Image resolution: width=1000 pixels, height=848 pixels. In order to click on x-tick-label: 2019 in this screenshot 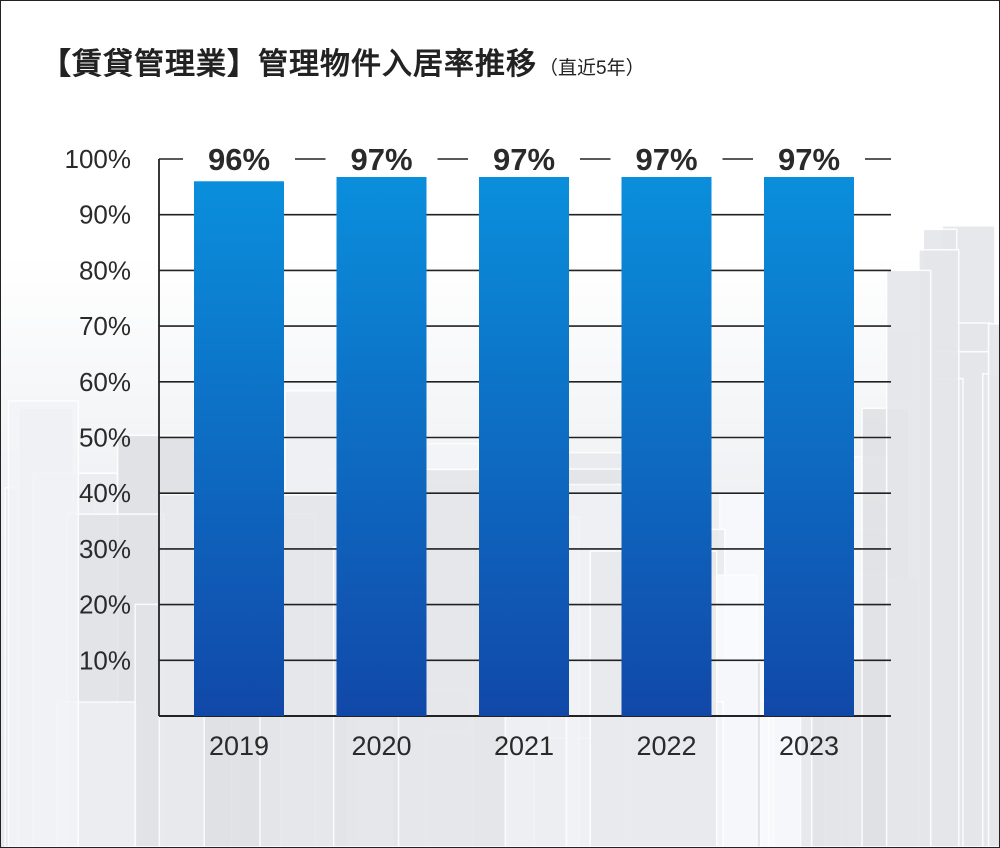, I will do `click(239, 746)`.